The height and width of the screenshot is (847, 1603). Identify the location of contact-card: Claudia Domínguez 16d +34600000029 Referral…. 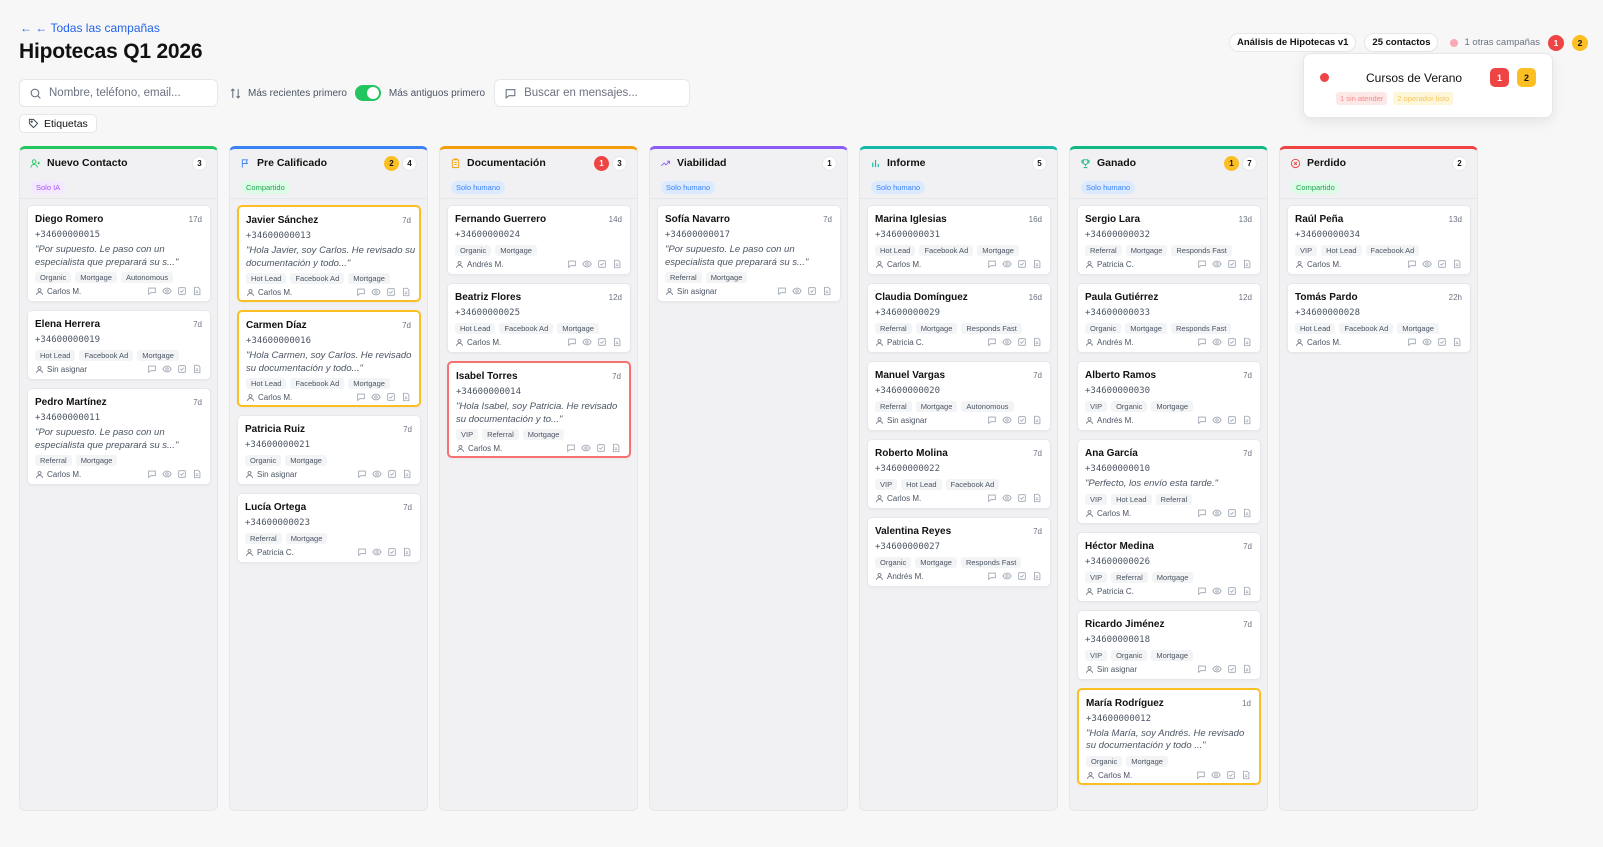
(959, 318).